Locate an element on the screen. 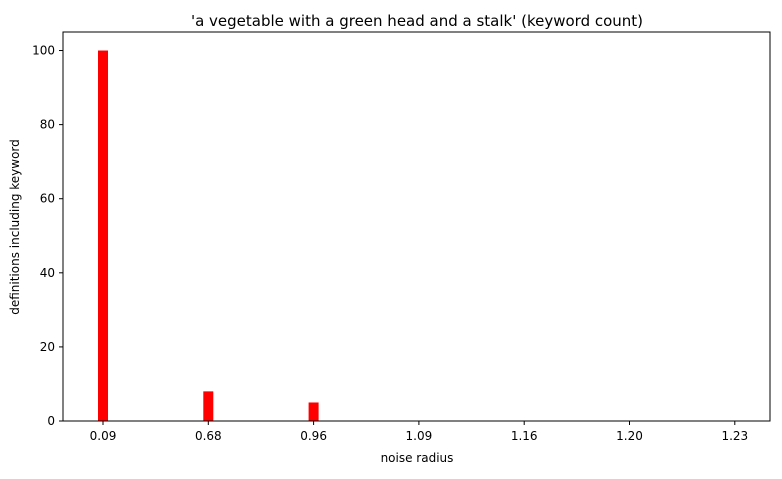 This screenshot has height=479, width=782. x-tick-label: 0.09 is located at coordinates (103, 436).